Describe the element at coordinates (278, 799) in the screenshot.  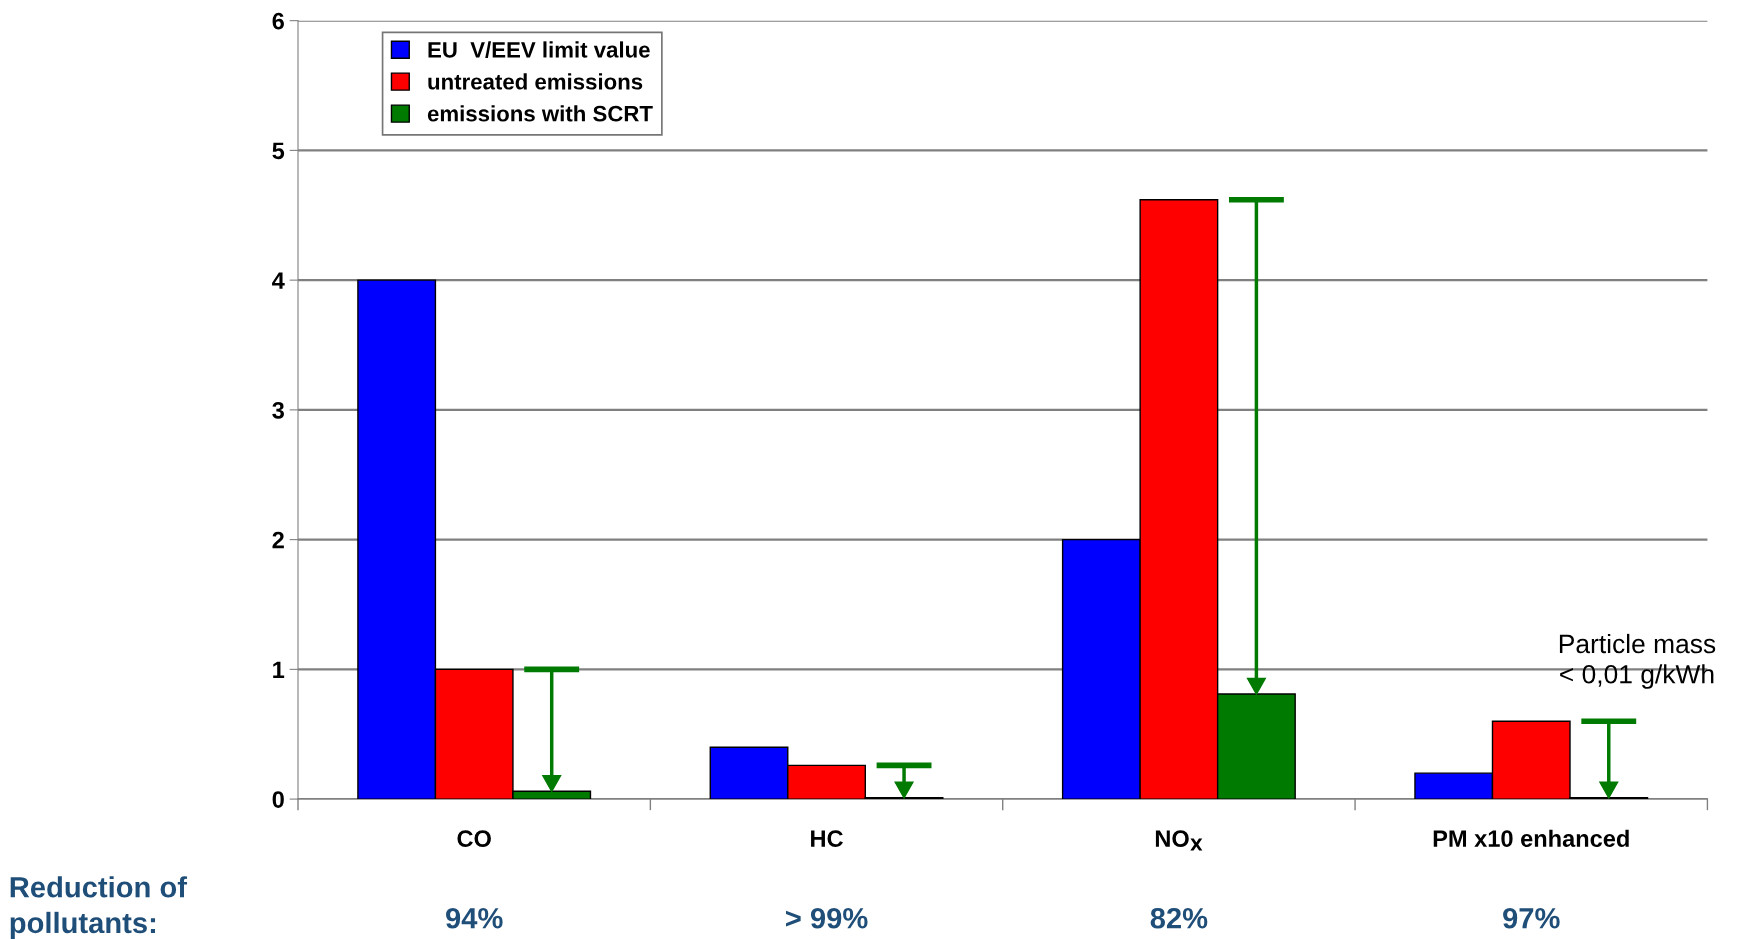
I see `y-tick-label: 0` at that location.